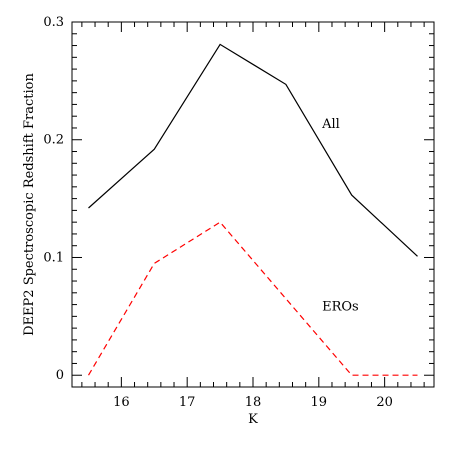  What do you see at coordinates (29, 204) in the screenshot?
I see `y-axis-label: DEEP2 Spectroscopic Redshift Fraction` at bounding box center [29, 204].